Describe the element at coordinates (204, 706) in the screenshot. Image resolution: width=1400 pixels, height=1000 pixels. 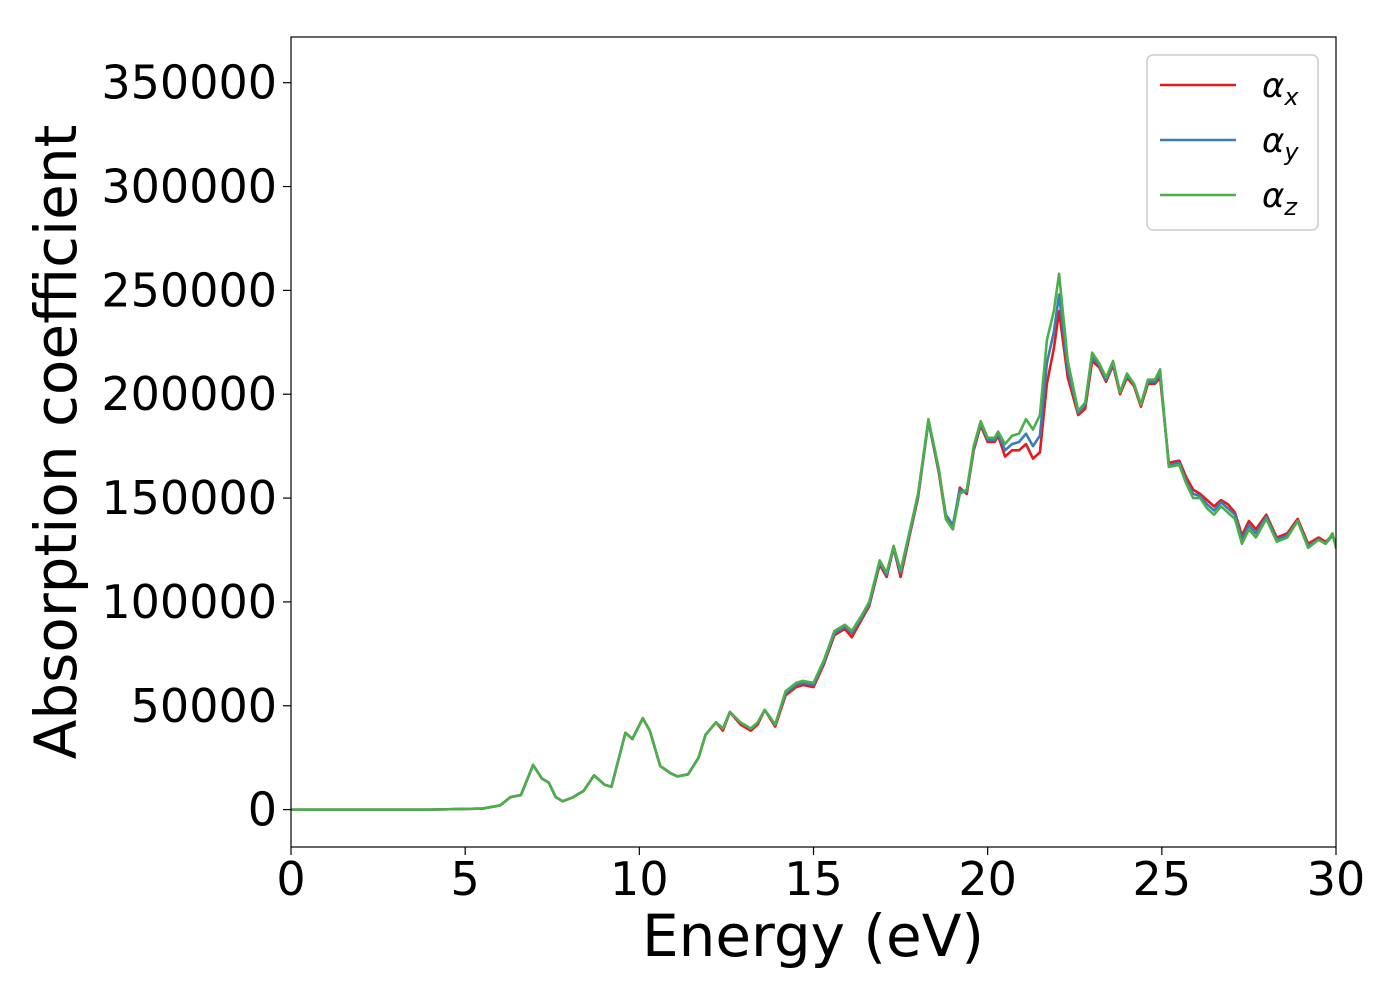
I see `y-tick-label: 50000` at that location.